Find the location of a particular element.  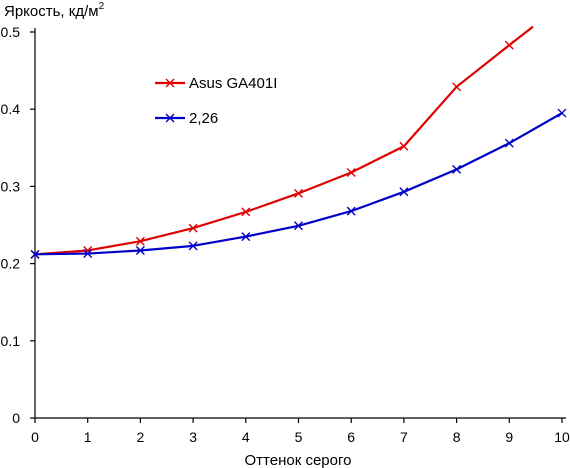

x-tick-label: 7 is located at coordinates (404, 437).